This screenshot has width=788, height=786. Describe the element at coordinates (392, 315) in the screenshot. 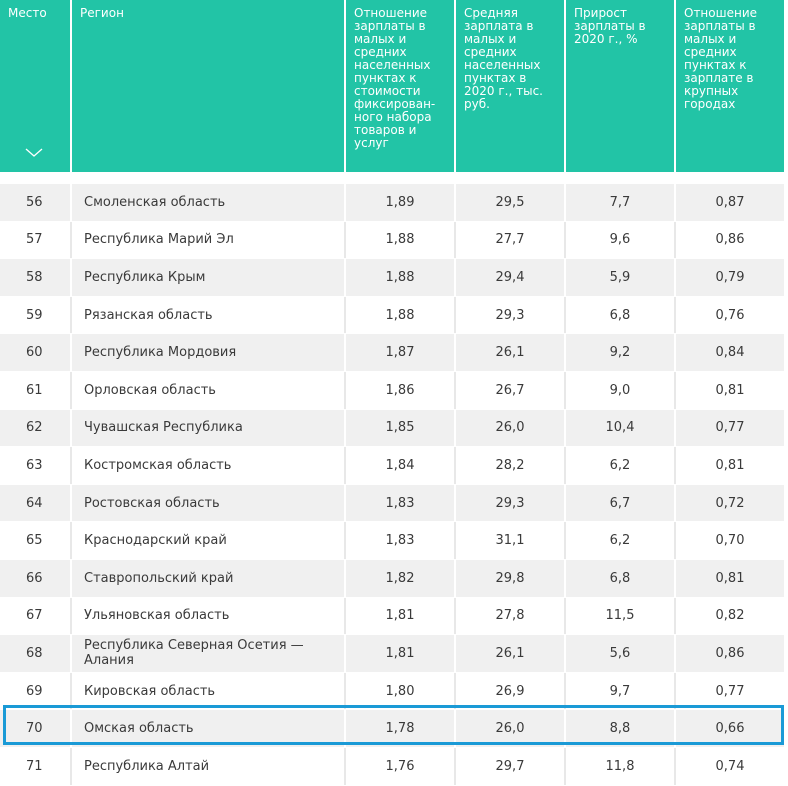

I see `table-row: 59 Рязанская область 1,88 29,3 6,8 0,76` at that location.